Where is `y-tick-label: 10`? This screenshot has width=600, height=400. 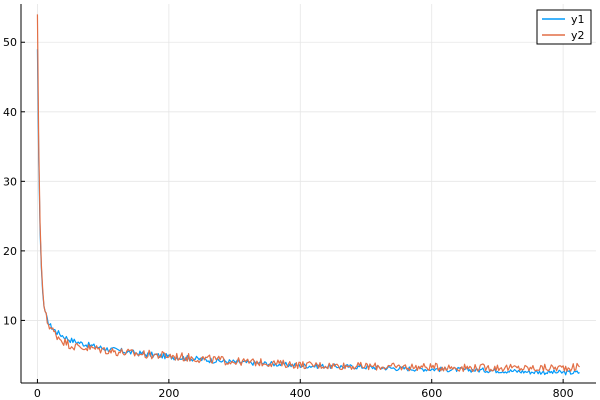
y-tick-label: 10 is located at coordinates (10, 320).